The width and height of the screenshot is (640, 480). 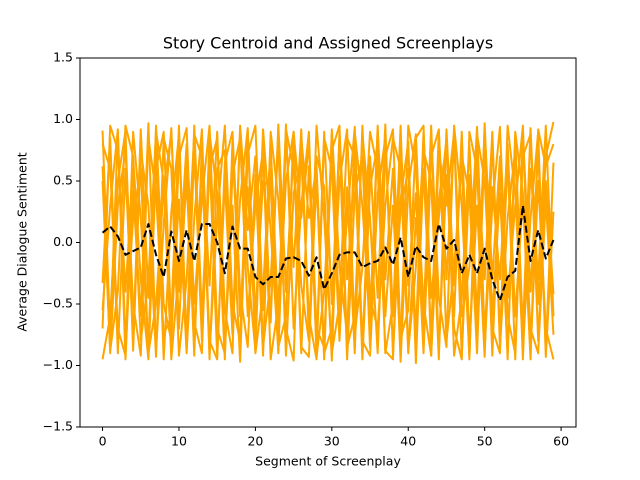 What do you see at coordinates (561, 441) in the screenshot?
I see `x-tick-label: 60` at bounding box center [561, 441].